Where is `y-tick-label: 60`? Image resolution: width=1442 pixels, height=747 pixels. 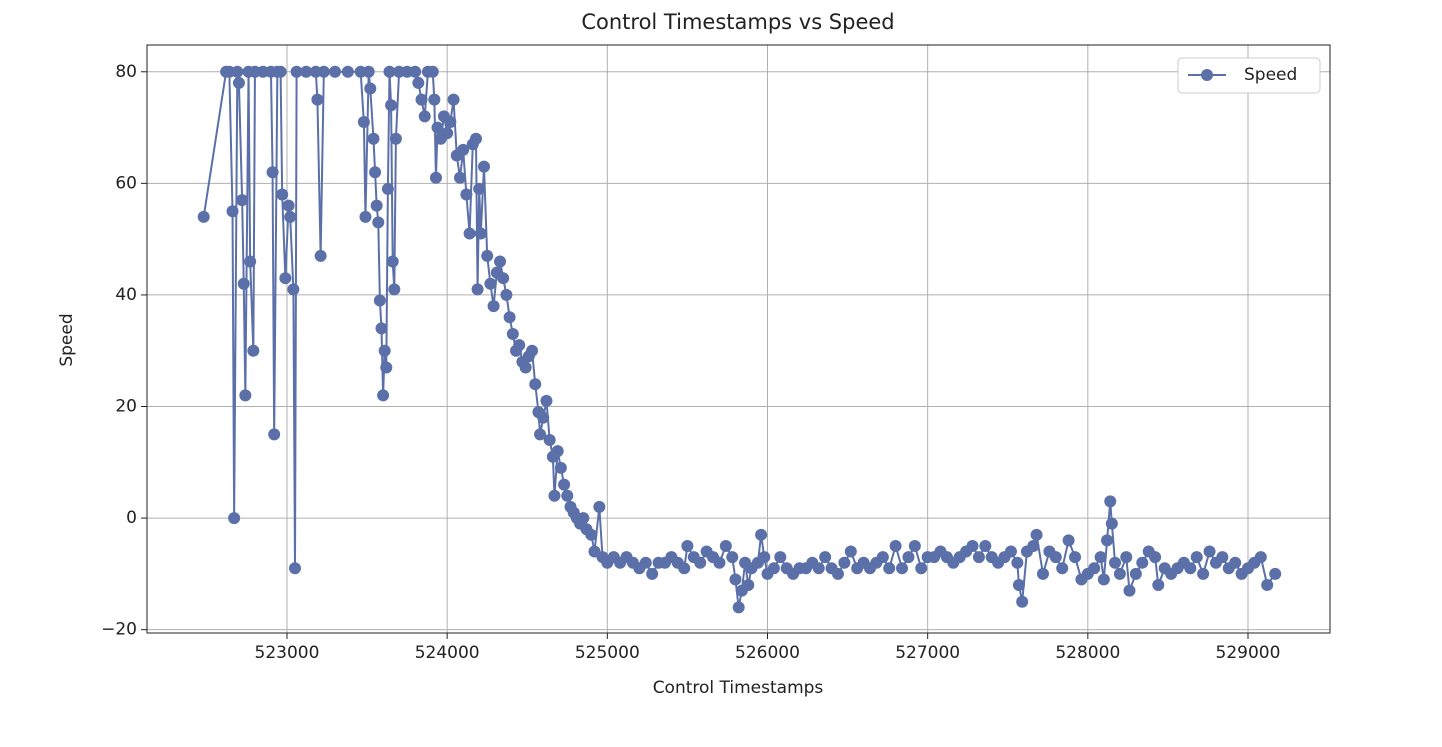 y-tick-label: 60 is located at coordinates (126, 183).